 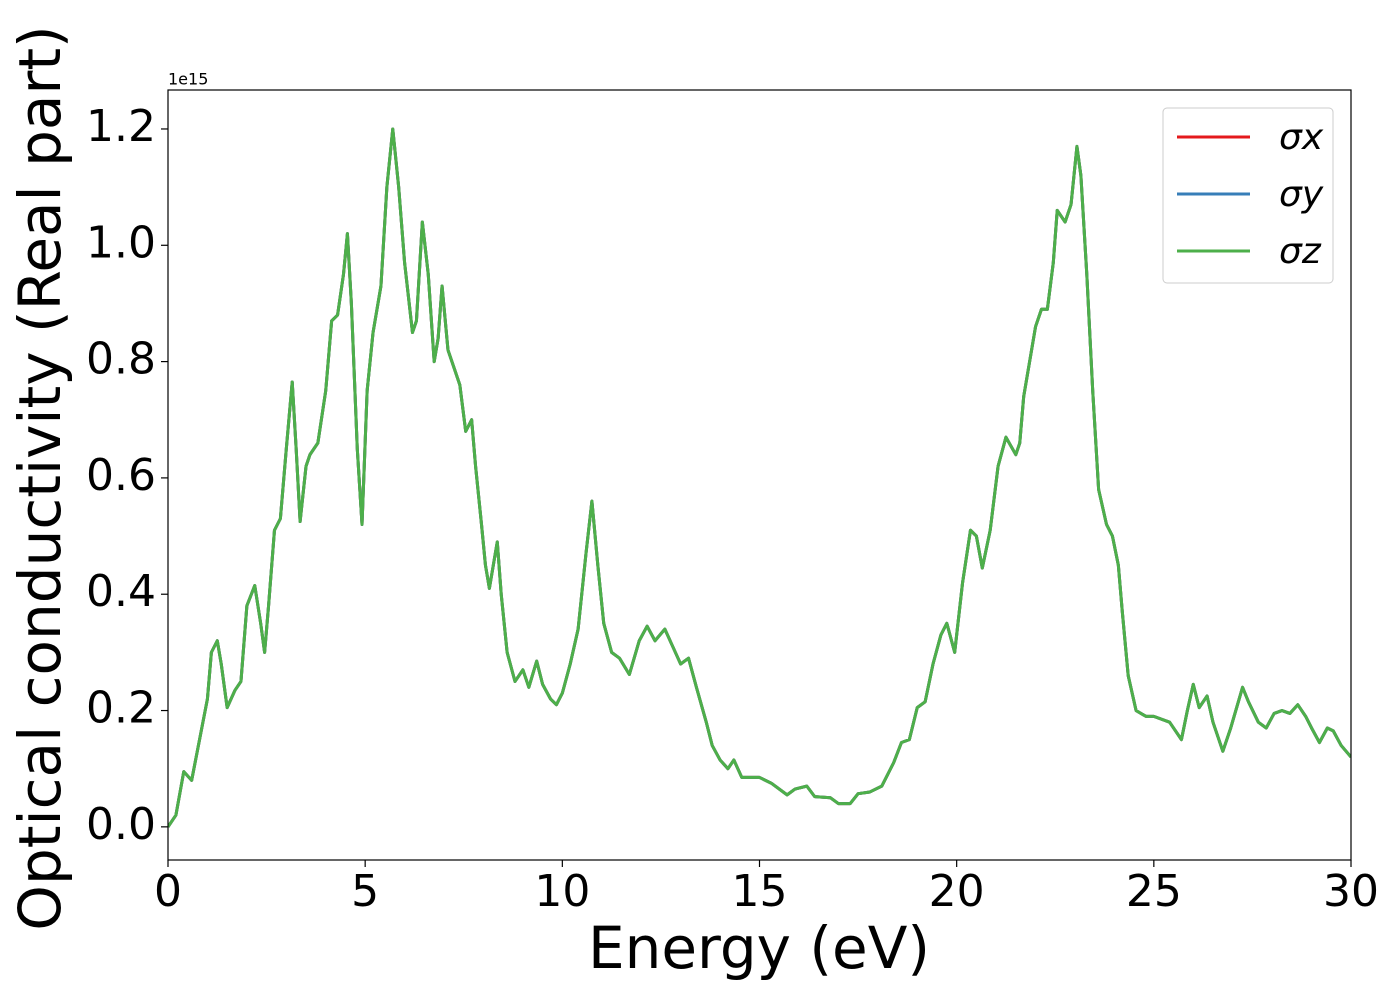 I want to click on x-tick-label: 15, so click(x=760, y=891).